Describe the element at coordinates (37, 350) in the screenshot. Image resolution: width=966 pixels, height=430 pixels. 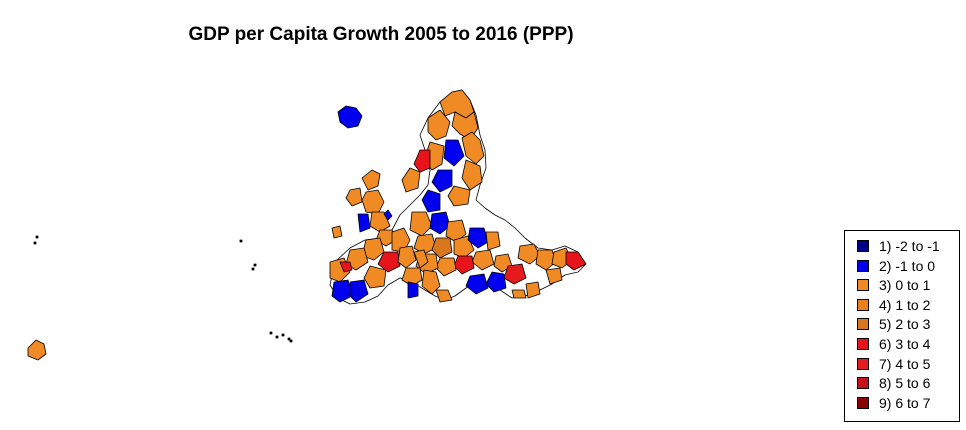
I see `canary-islands` at that location.